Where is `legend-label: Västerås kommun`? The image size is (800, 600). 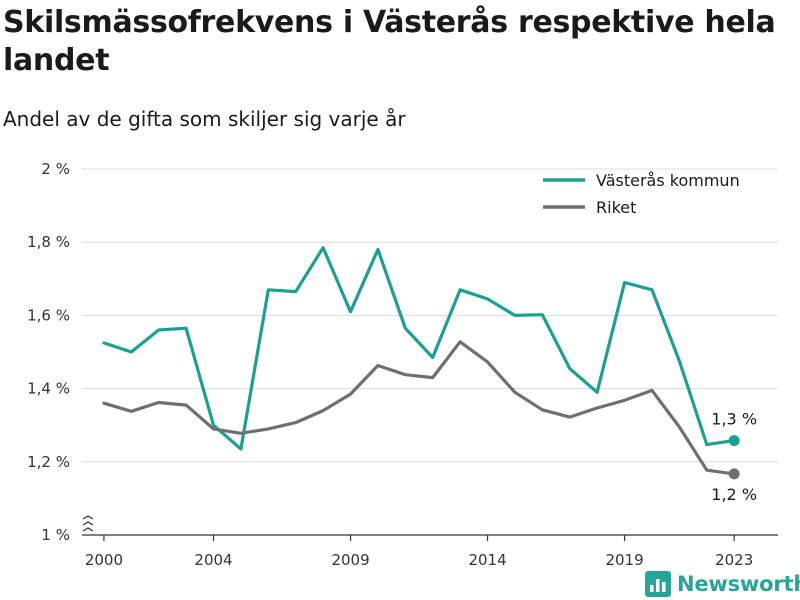 legend-label: Västerås kommun is located at coordinates (668, 180).